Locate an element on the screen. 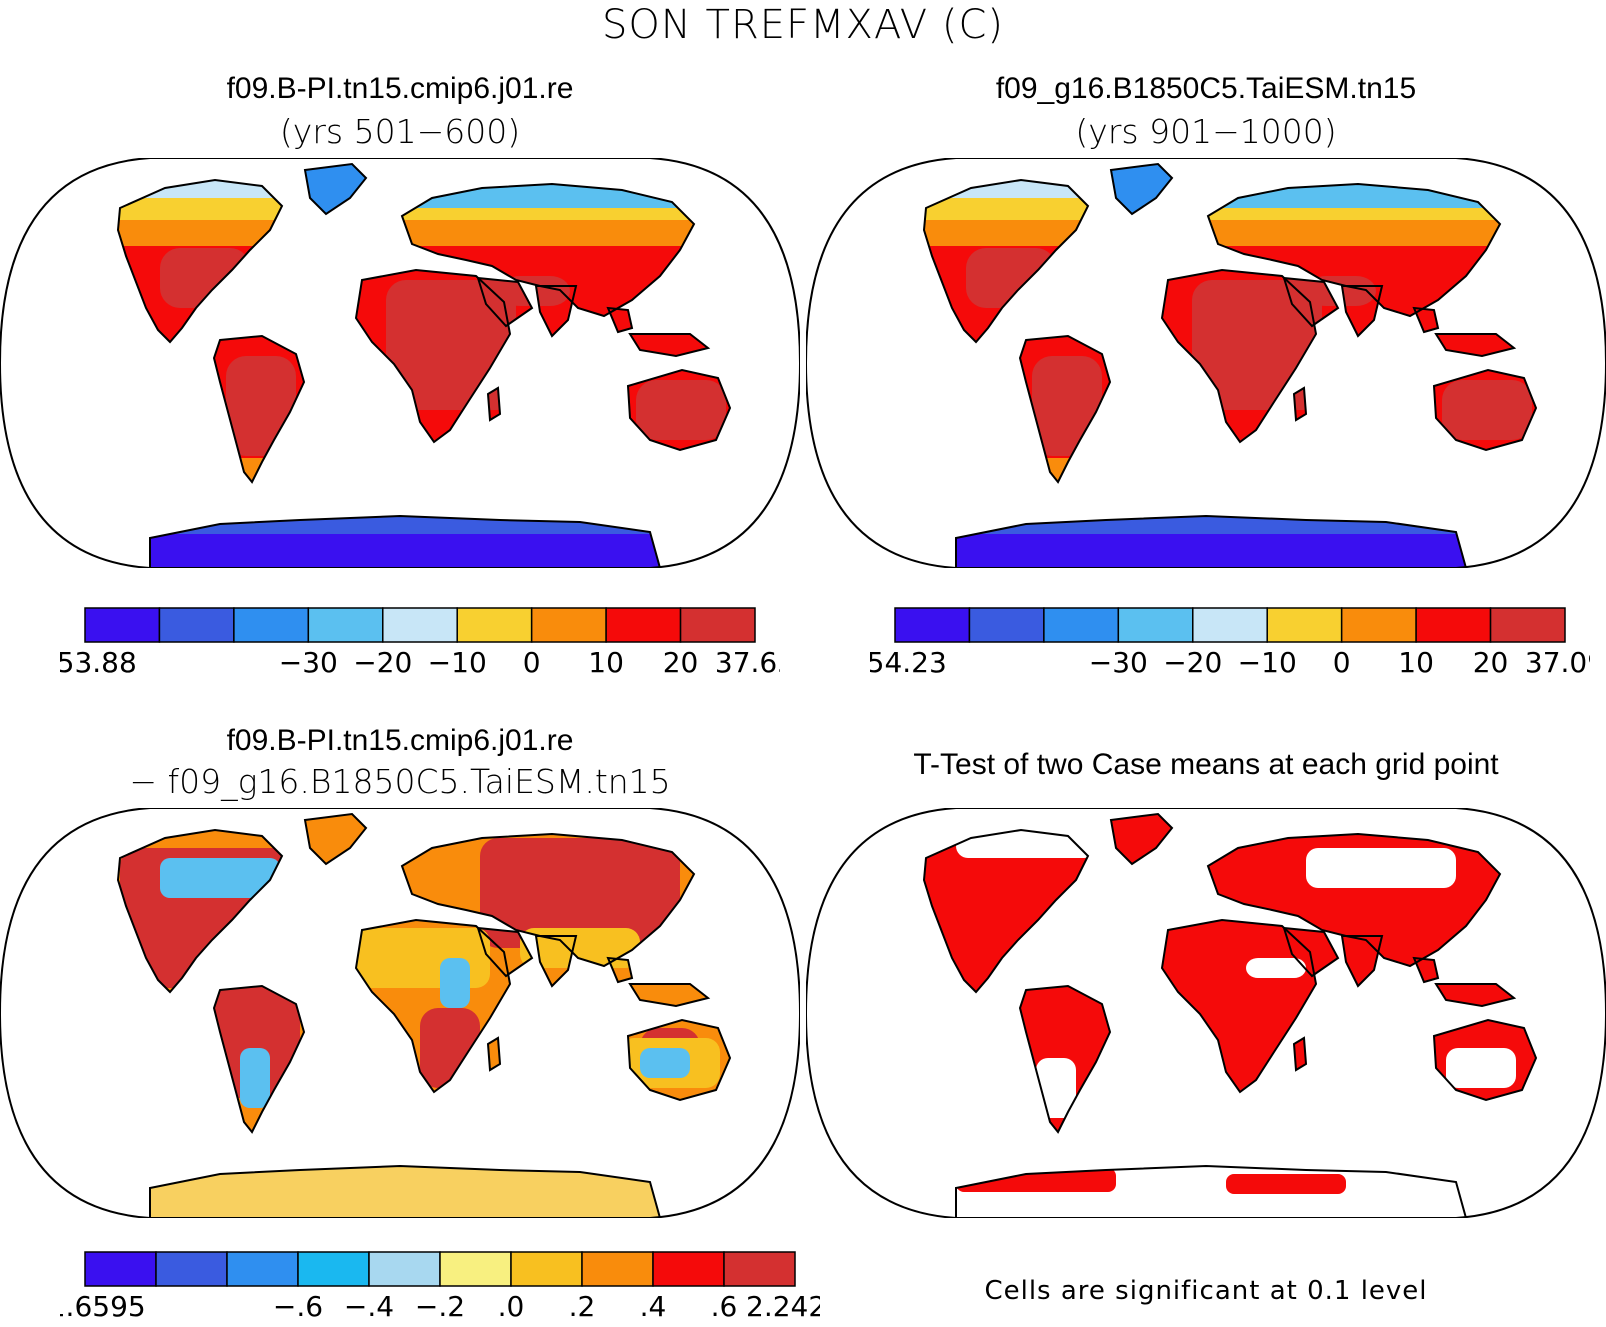 The width and height of the screenshot is (1606, 1327). panel-1-title: f09.B-PI.tn15.cmip6.j01.re is located at coordinates (400, 88).